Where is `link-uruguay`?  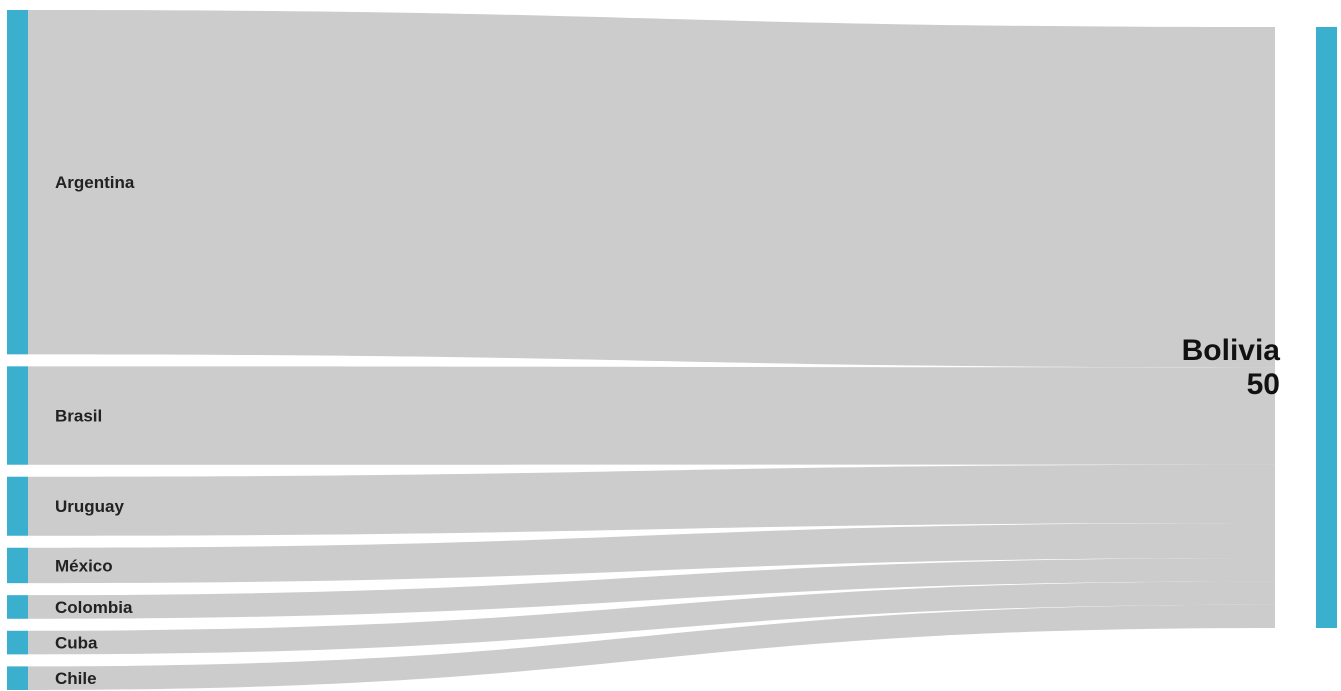
link-uruguay is located at coordinates (651, 500).